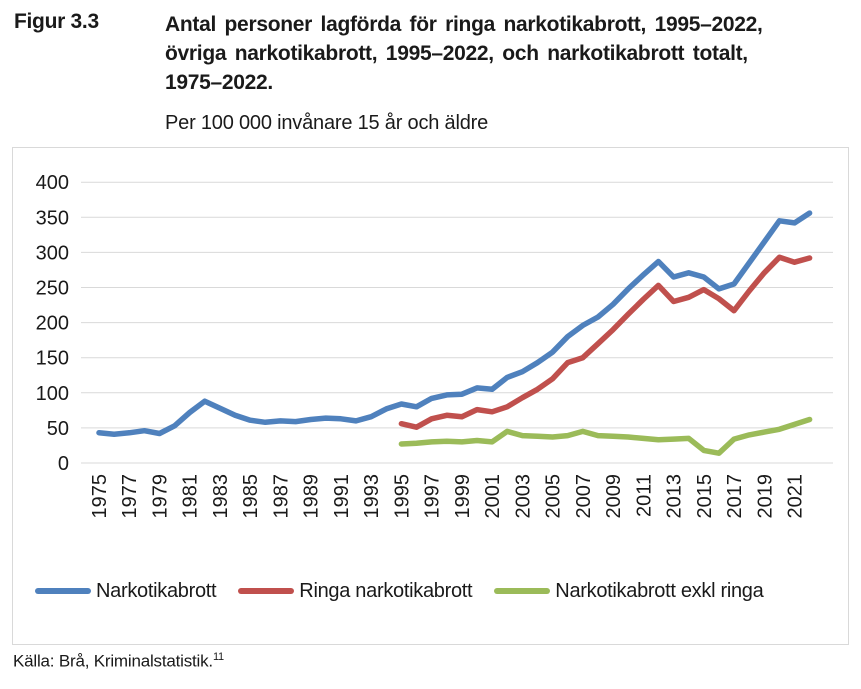 This screenshot has height=689, width=861. I want to click on legend-item-ringa-narkotikabrott: Ringa narkotikabrott, so click(355, 591).